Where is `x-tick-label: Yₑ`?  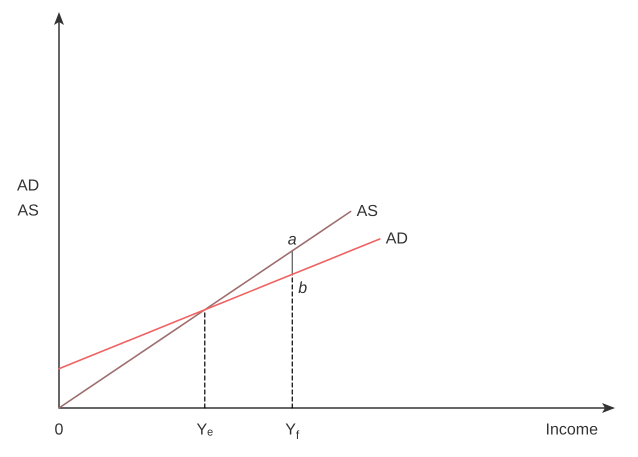
x-tick-label: Yₑ is located at coordinates (205, 430).